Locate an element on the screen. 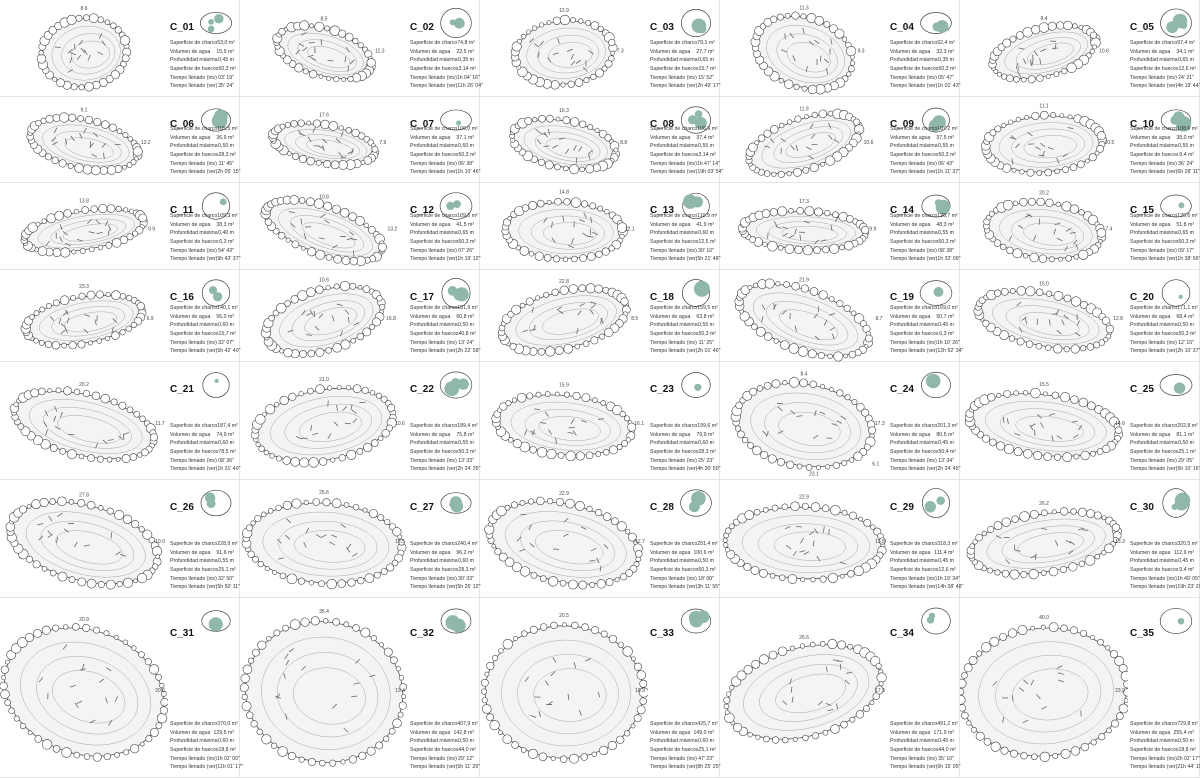  data-row: Profundidad máxima 0,50 m is located at coordinates (682, 561).